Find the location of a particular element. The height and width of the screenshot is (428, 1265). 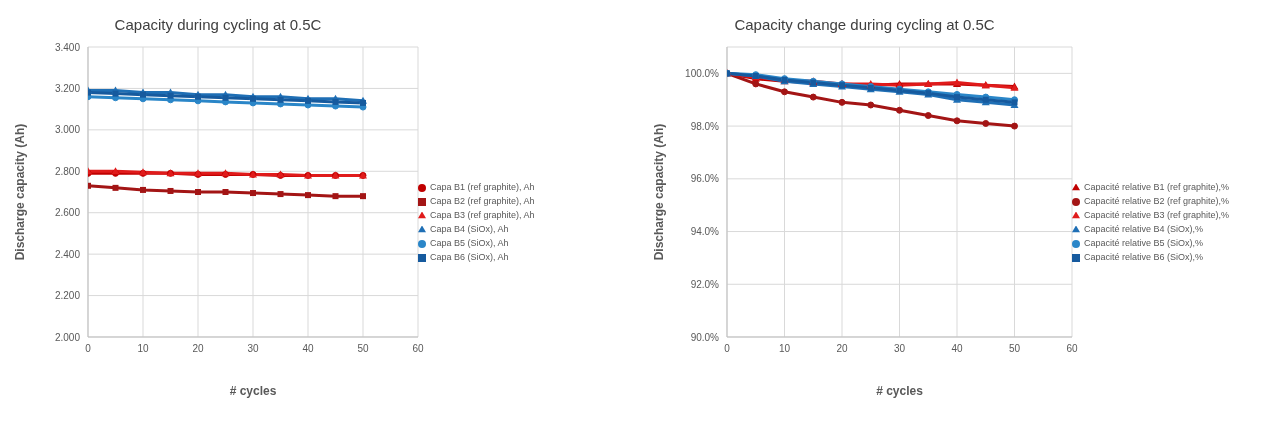

y-tick-label: 90.0% is located at coordinates (705, 337).